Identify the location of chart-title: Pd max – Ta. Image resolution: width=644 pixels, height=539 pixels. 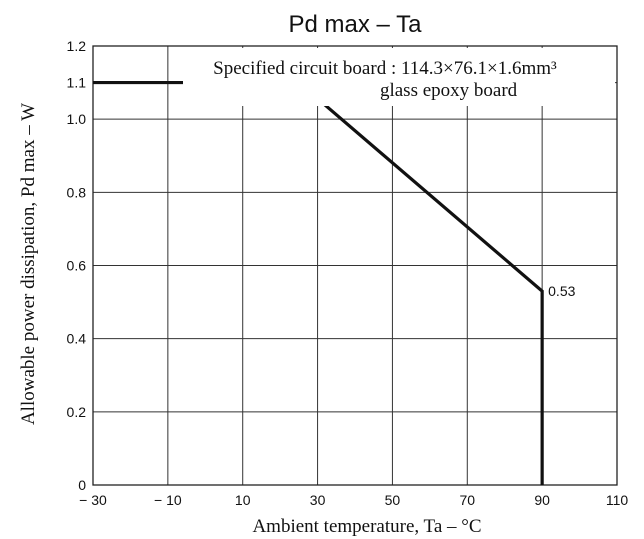
(356, 24).